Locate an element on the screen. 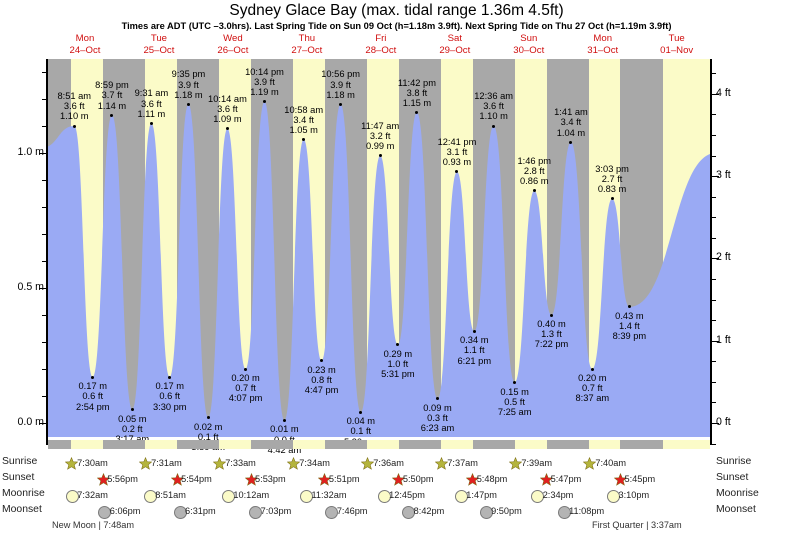  moonset-time: 7:46pm is located at coordinates (352, 511).